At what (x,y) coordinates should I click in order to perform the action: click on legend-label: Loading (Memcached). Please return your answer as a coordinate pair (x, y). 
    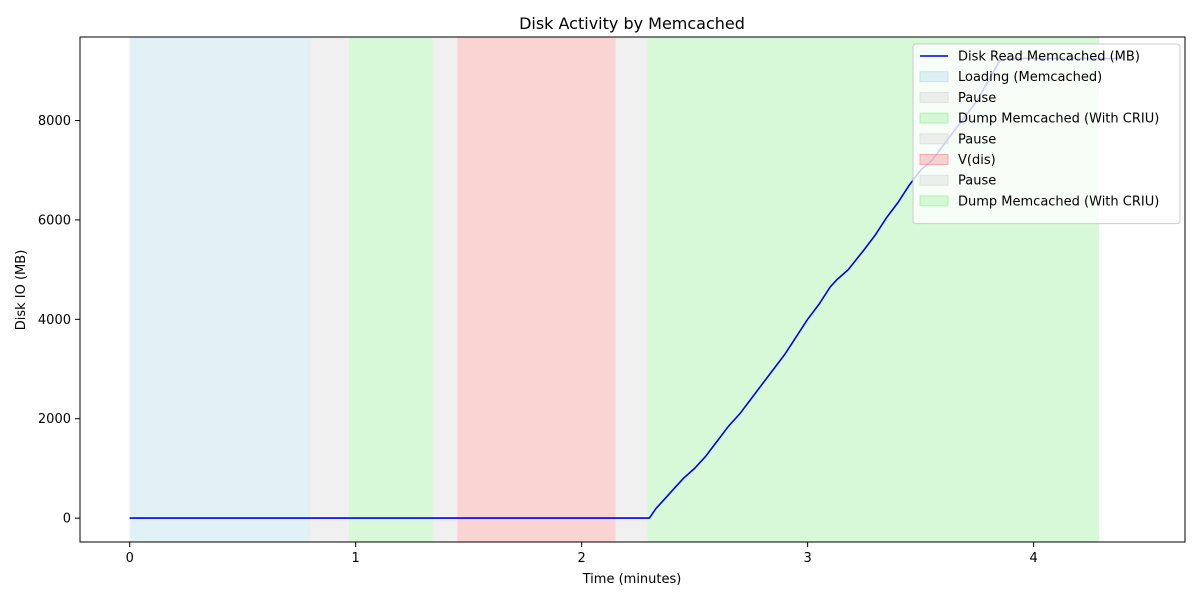
    Looking at the image, I should click on (1030, 77).